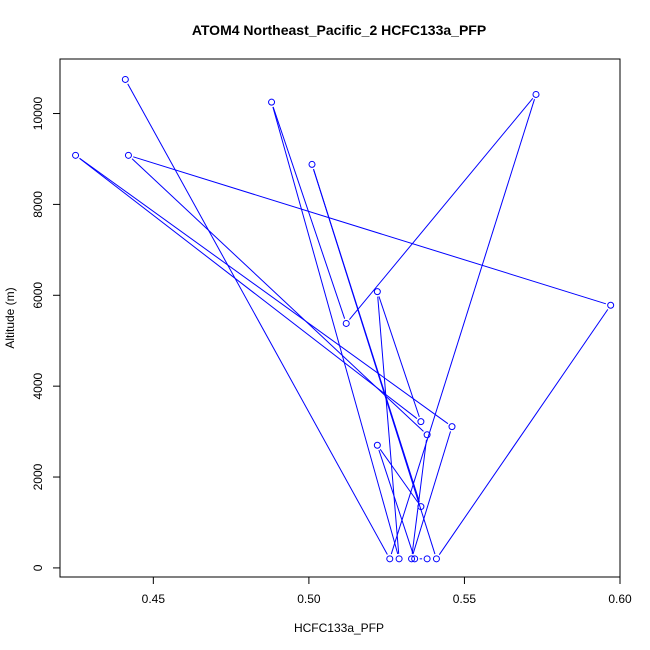 This screenshot has width=650, height=650. What do you see at coordinates (38, 295) in the screenshot?
I see `y-tick-label: 6000` at bounding box center [38, 295].